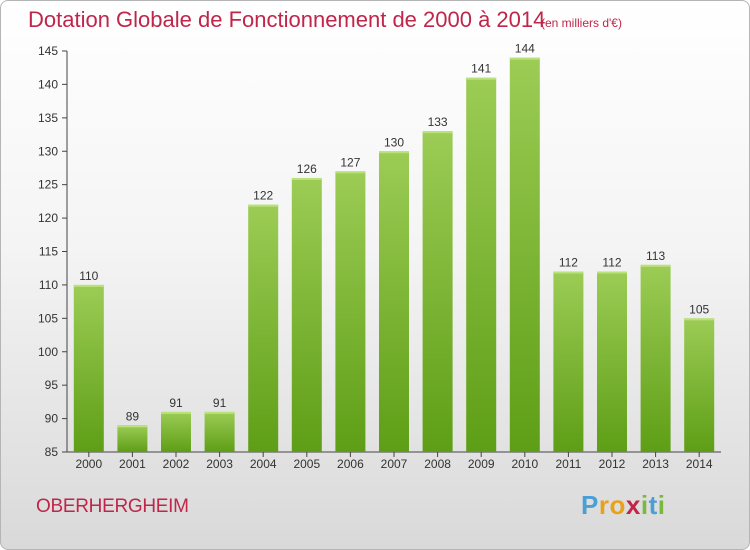 This screenshot has height=550, width=750. Describe the element at coordinates (350, 464) in the screenshot. I see `x-tick-label: 2006` at that location.